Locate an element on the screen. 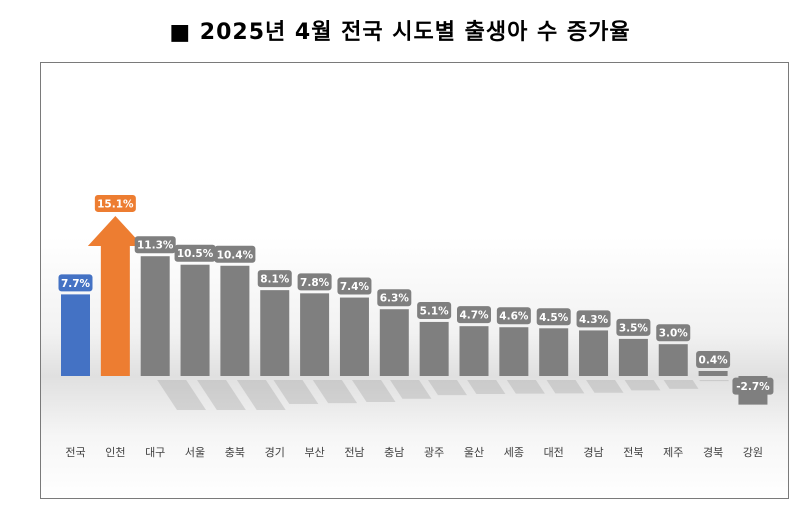 This screenshot has width=800, height=511. value-label-text: 3.5% is located at coordinates (634, 328).